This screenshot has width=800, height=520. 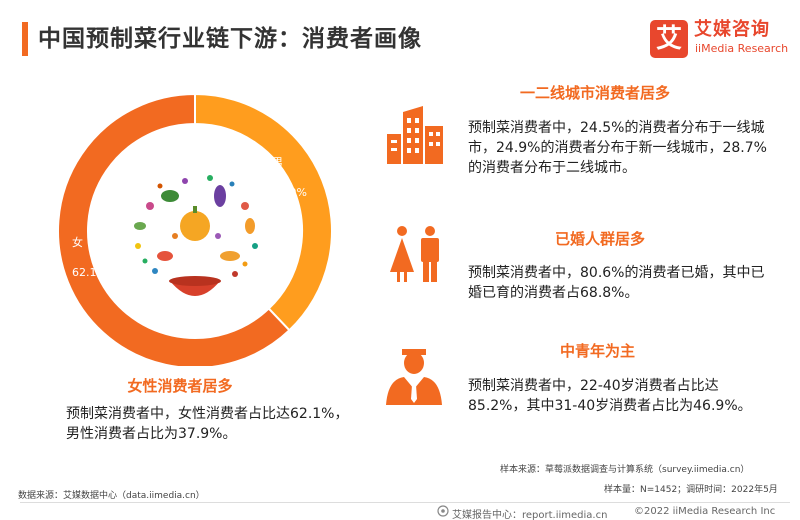 What do you see at coordinates (180, 386) in the screenshot?
I see `female-heading: 女性消费者居多` at bounding box center [180, 386].